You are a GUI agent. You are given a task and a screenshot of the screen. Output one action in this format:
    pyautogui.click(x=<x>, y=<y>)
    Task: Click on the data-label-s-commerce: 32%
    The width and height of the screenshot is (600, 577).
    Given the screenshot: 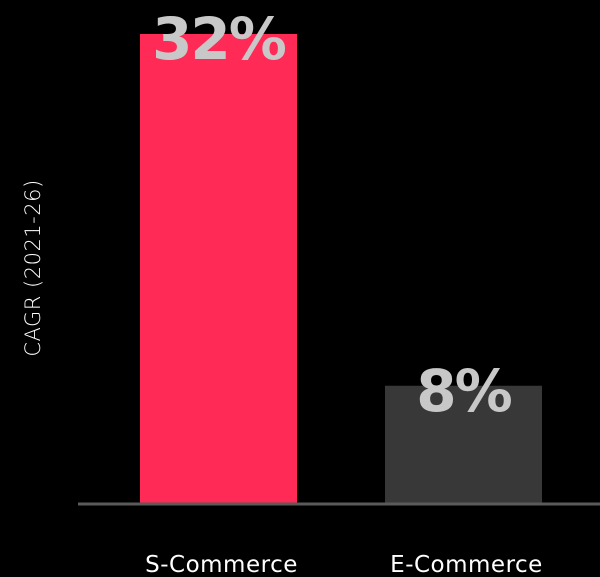 What is the action you would take?
    pyautogui.click(x=219, y=39)
    